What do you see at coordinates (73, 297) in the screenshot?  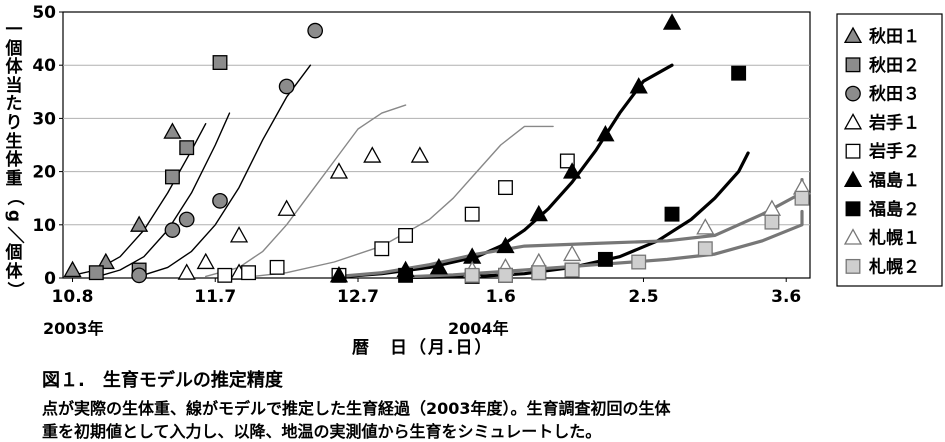 I see `x-tick-label: 10.8` at bounding box center [73, 297].